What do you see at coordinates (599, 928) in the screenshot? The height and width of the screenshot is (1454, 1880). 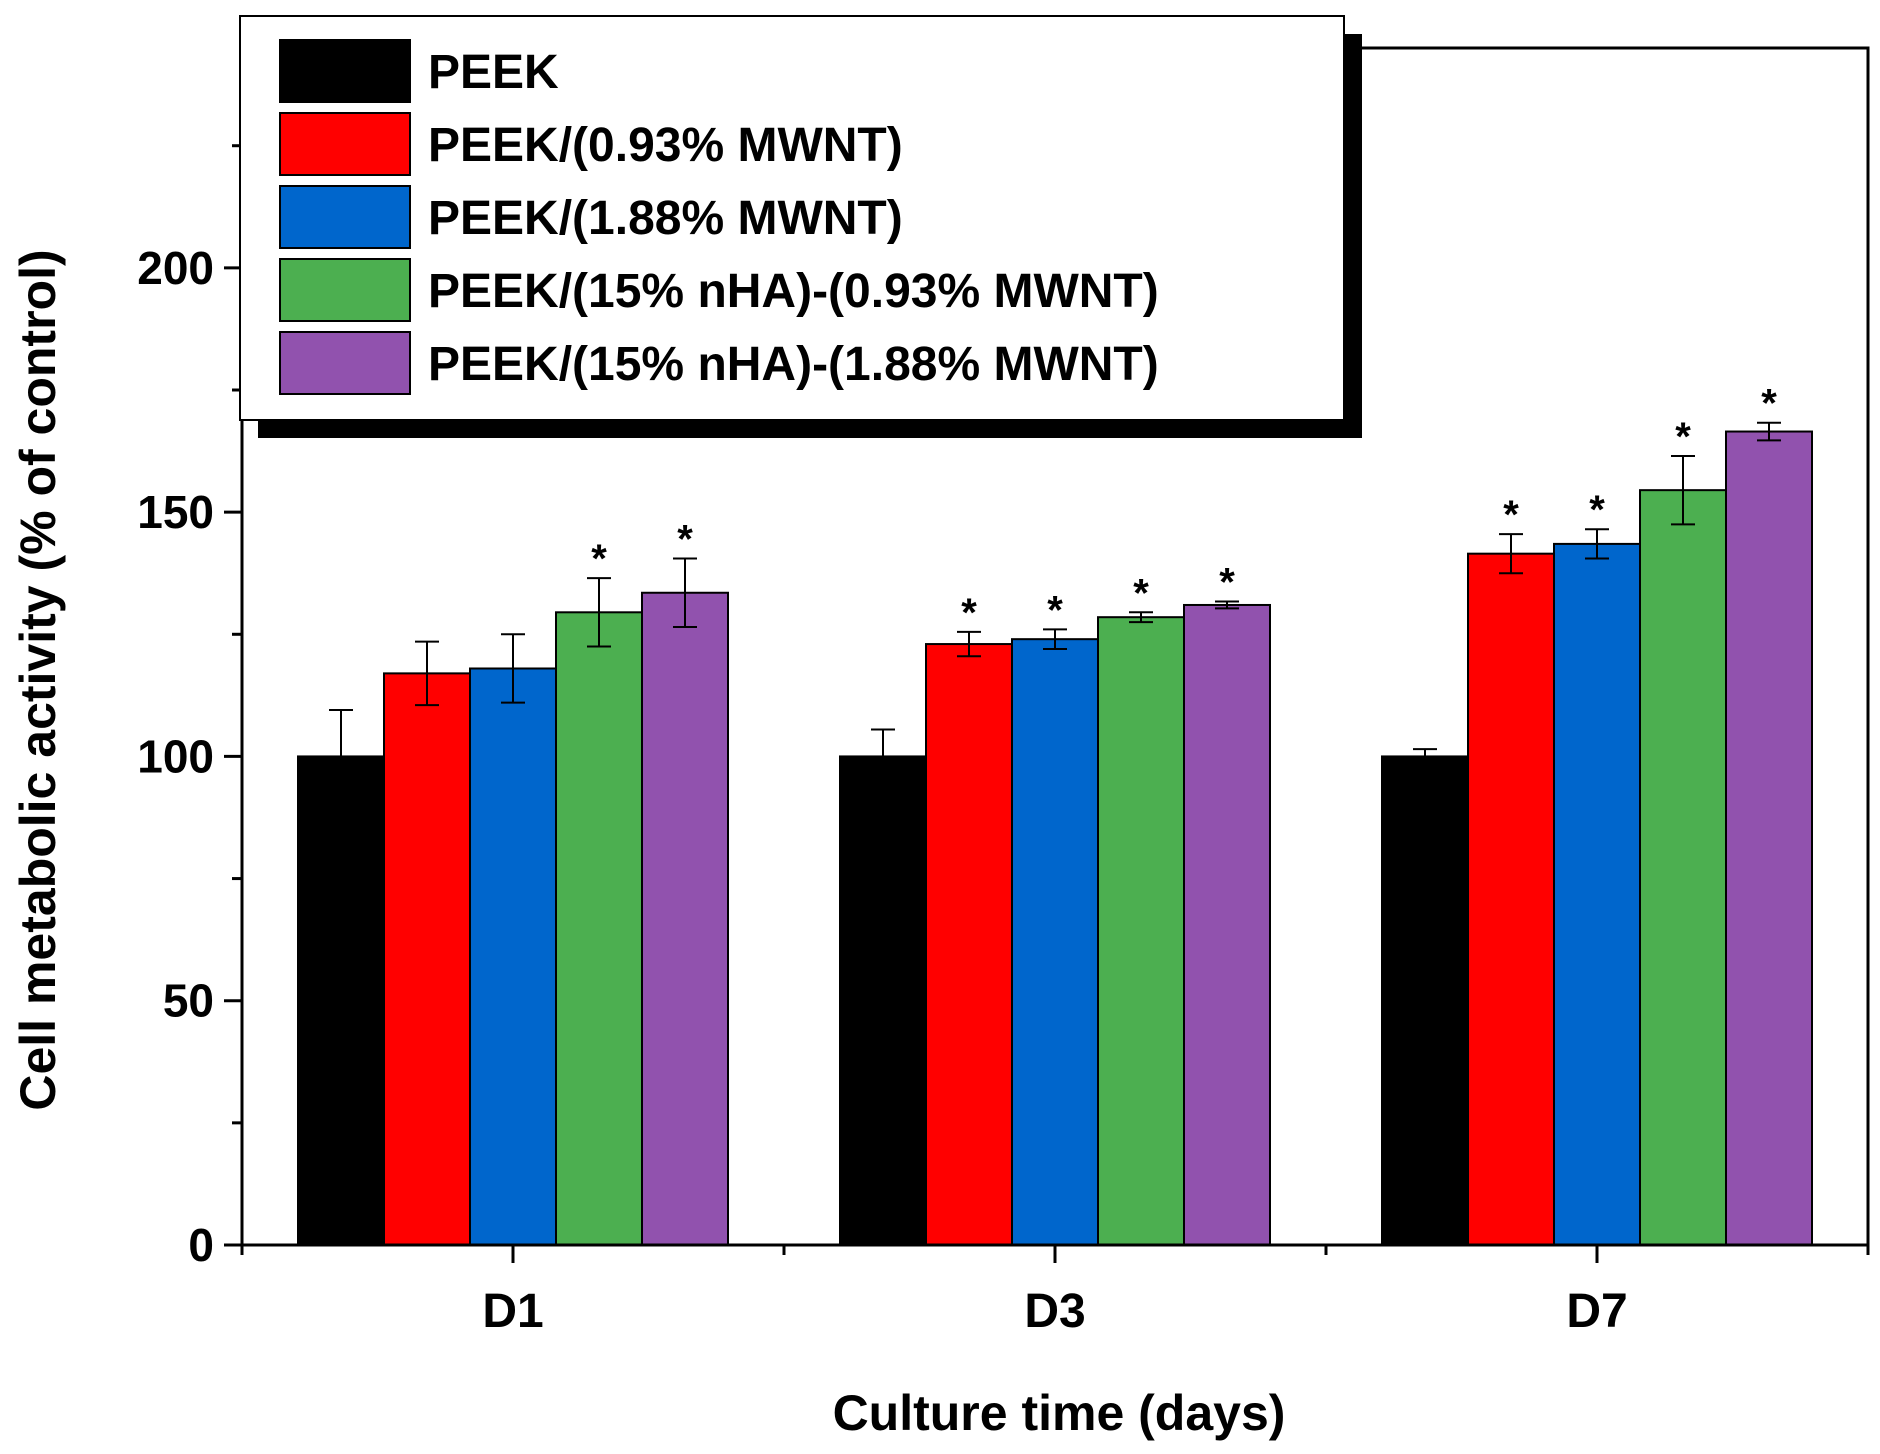 I see `bar-4-D1` at bounding box center [599, 928].